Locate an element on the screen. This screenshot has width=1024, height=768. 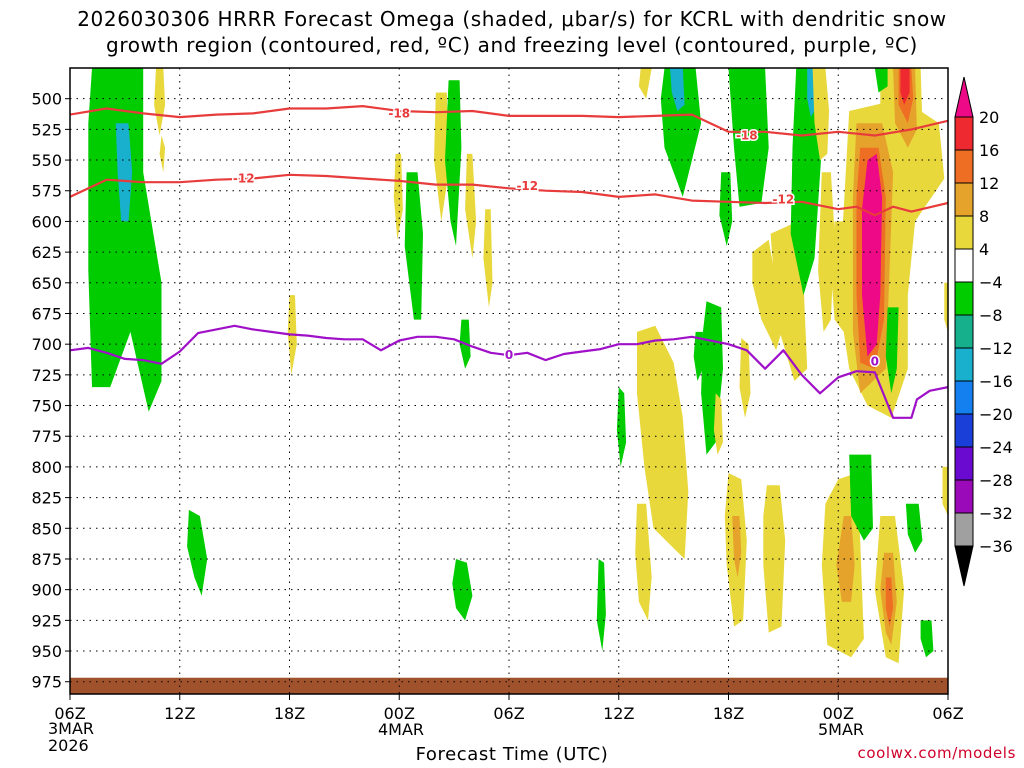
y-tick-label: 775 is located at coordinates (46, 436).